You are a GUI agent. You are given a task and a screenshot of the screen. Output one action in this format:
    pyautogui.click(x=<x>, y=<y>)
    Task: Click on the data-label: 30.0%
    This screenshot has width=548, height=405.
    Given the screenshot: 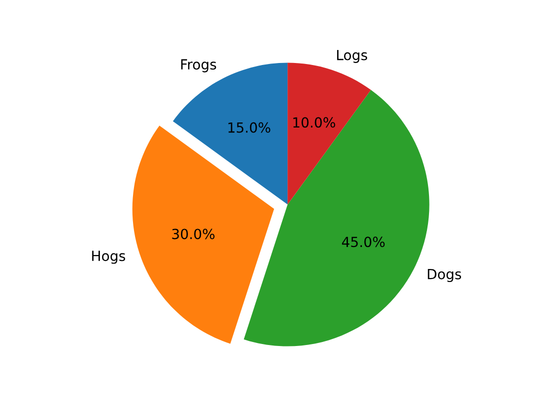 What is the action you would take?
    pyautogui.click(x=193, y=234)
    